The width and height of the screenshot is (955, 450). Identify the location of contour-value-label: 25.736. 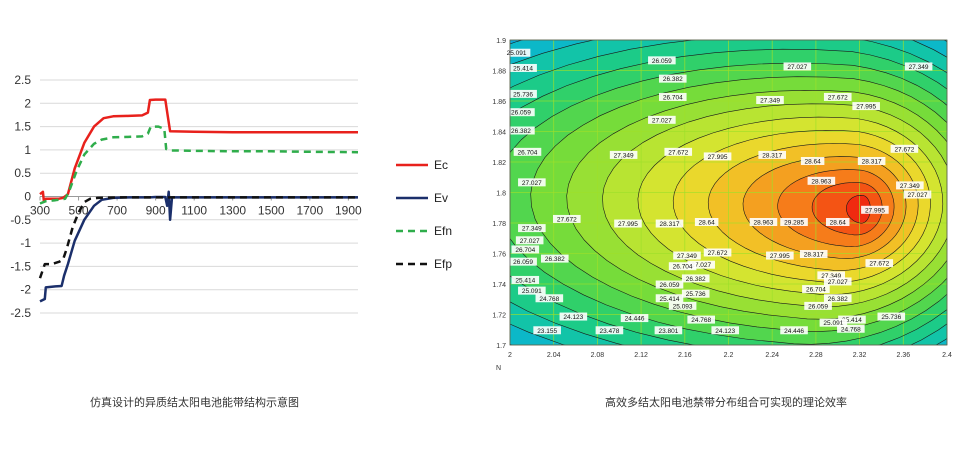
(695, 293).